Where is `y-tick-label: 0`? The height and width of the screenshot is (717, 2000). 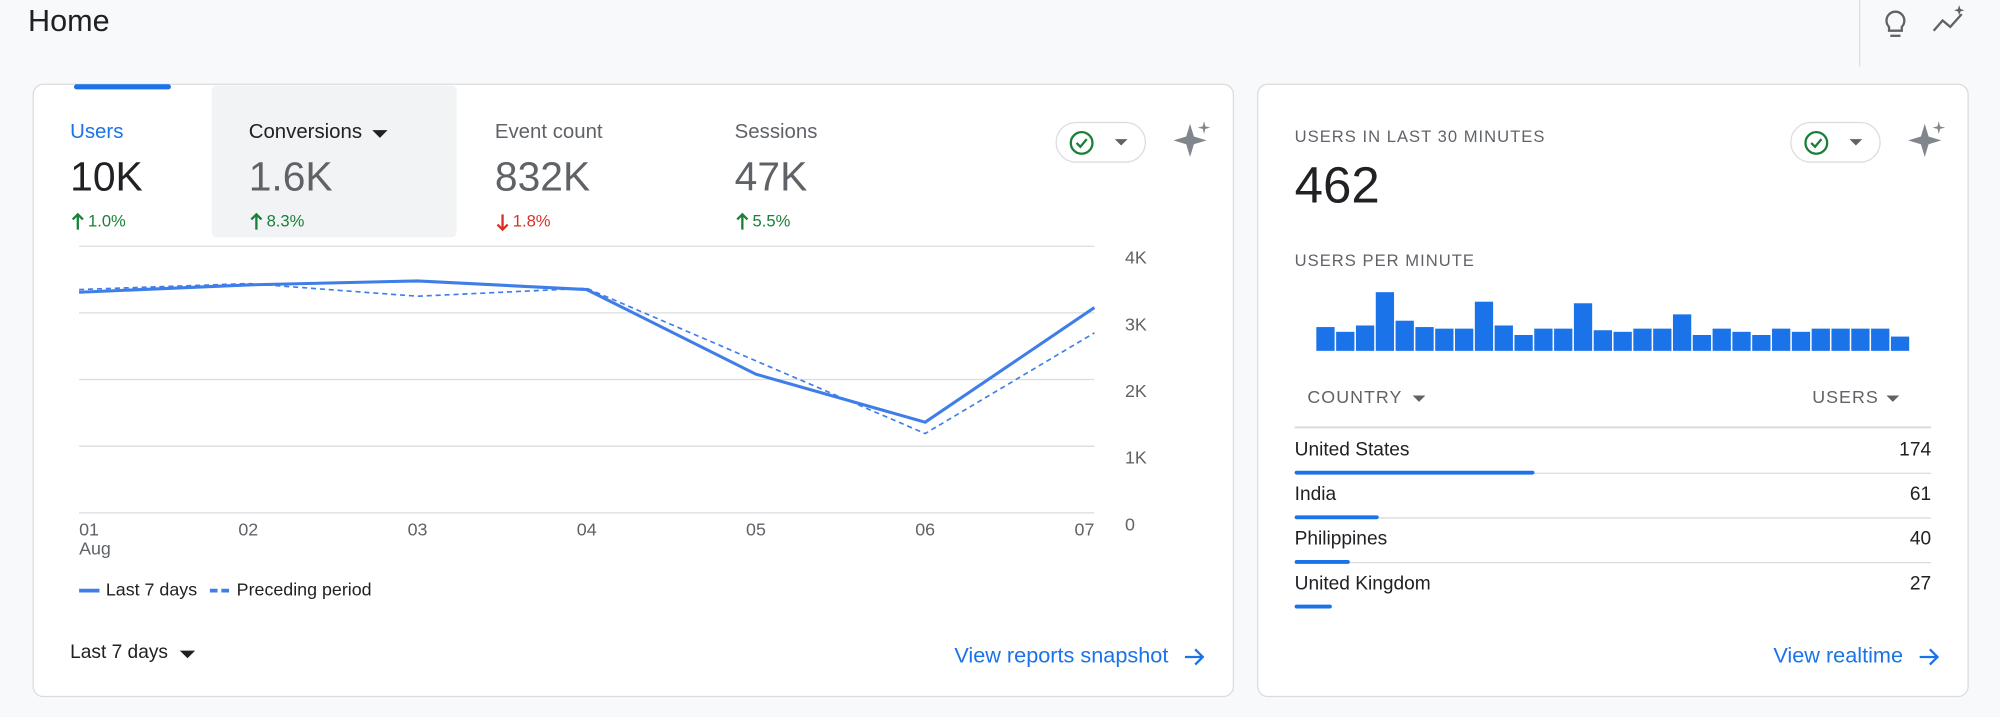 y-tick-label: 0 is located at coordinates (1130, 524).